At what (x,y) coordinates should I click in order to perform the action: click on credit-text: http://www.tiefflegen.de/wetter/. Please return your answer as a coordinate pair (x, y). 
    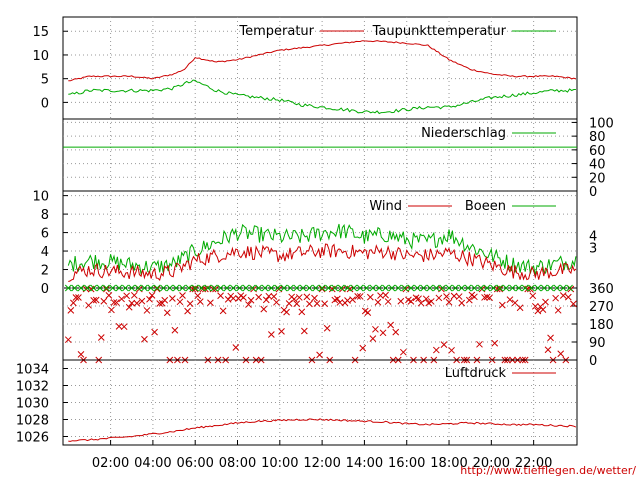
    Looking at the image, I should click on (548, 470).